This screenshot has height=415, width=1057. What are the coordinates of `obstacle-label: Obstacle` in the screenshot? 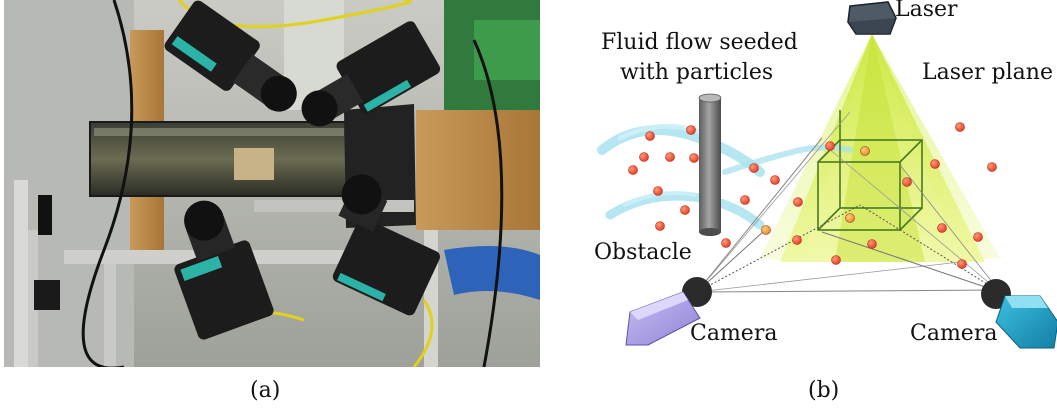 It's located at (643, 252).